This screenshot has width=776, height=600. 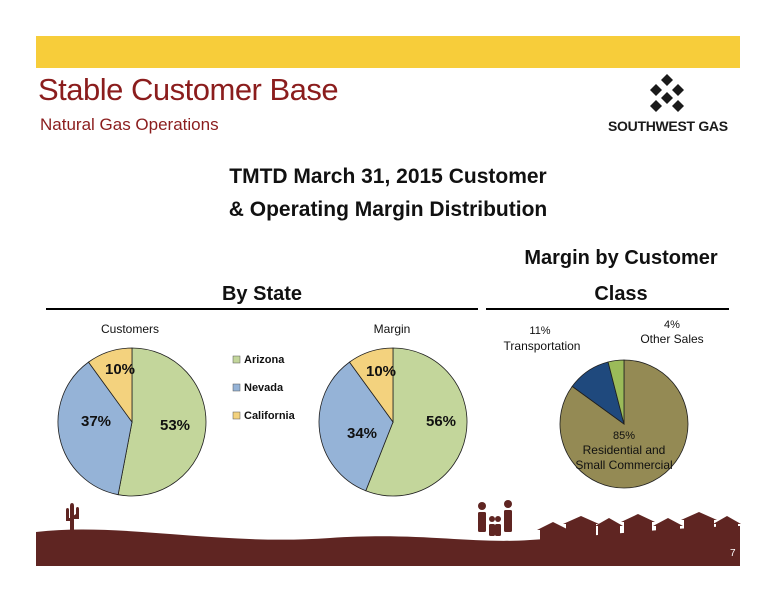 I want to click on pie-margin: Margin 56% 34% 10%, so click(x=393, y=409).